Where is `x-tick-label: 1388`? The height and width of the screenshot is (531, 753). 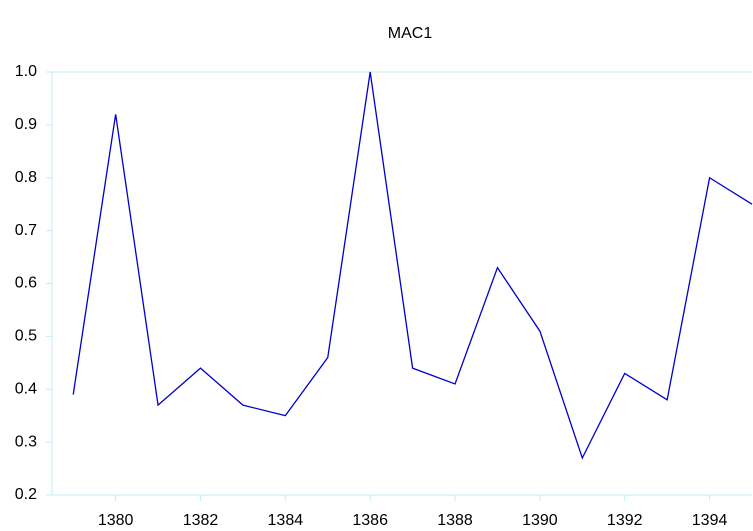 x-tick-label: 1388 is located at coordinates (455, 520).